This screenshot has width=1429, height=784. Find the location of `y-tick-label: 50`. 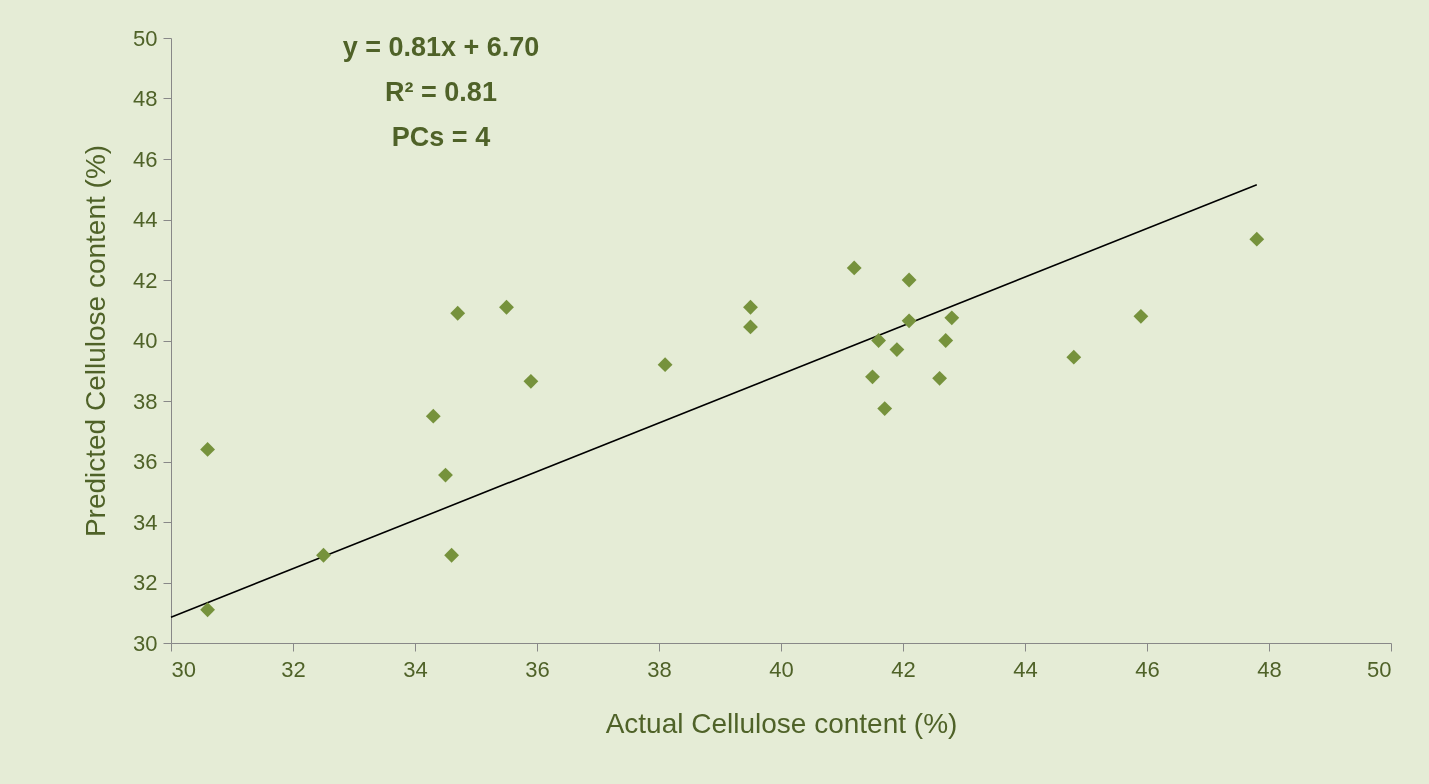

y-tick-label: 50 is located at coordinates (145, 38).